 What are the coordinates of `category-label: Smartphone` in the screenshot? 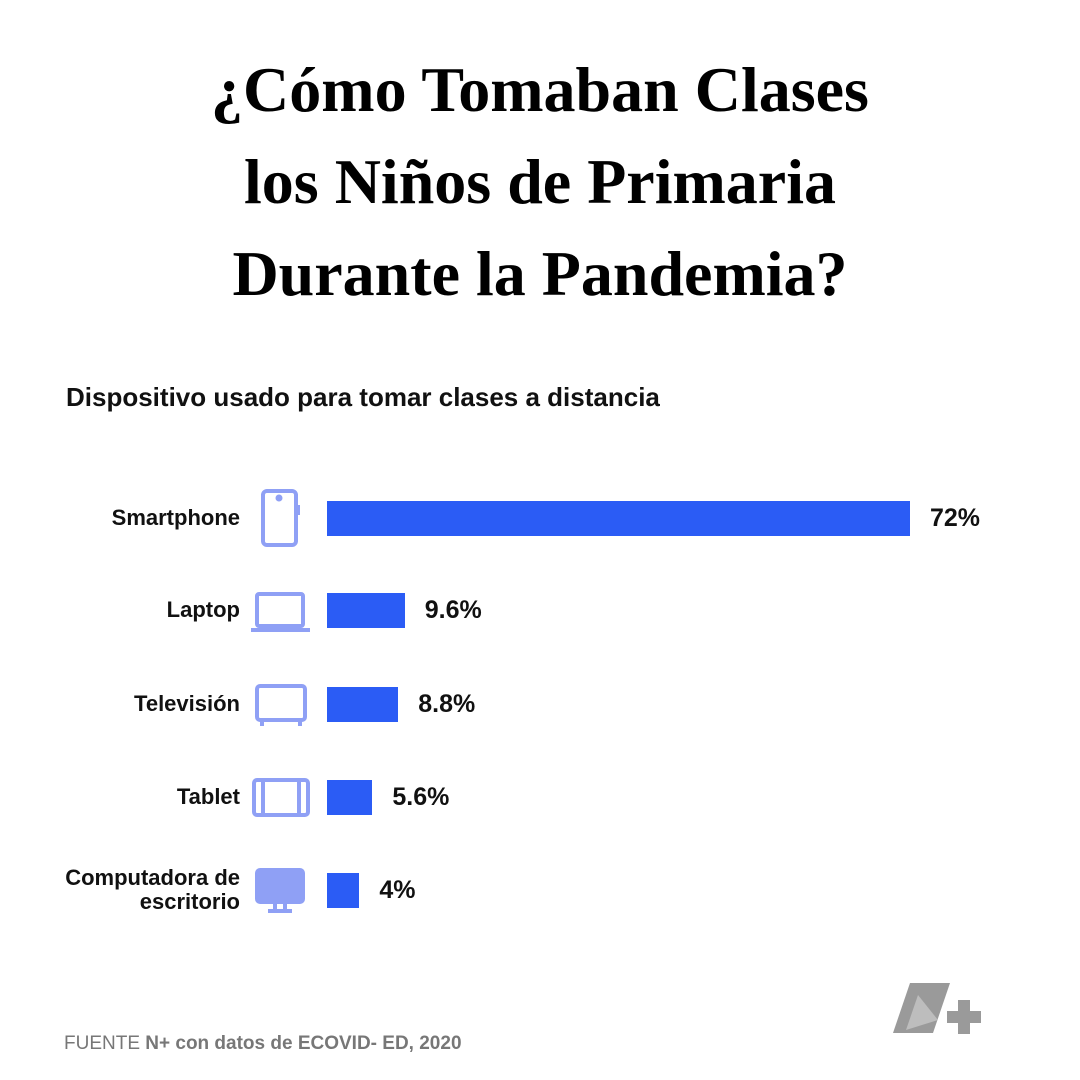 It's located at (175, 517).